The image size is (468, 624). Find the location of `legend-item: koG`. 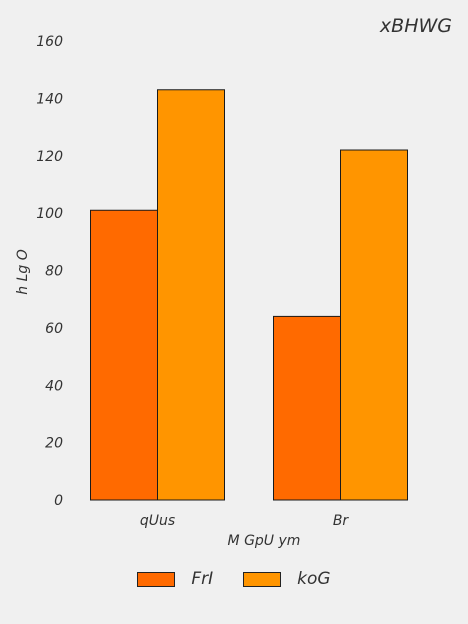

legend-item: koG is located at coordinates (287, 579).